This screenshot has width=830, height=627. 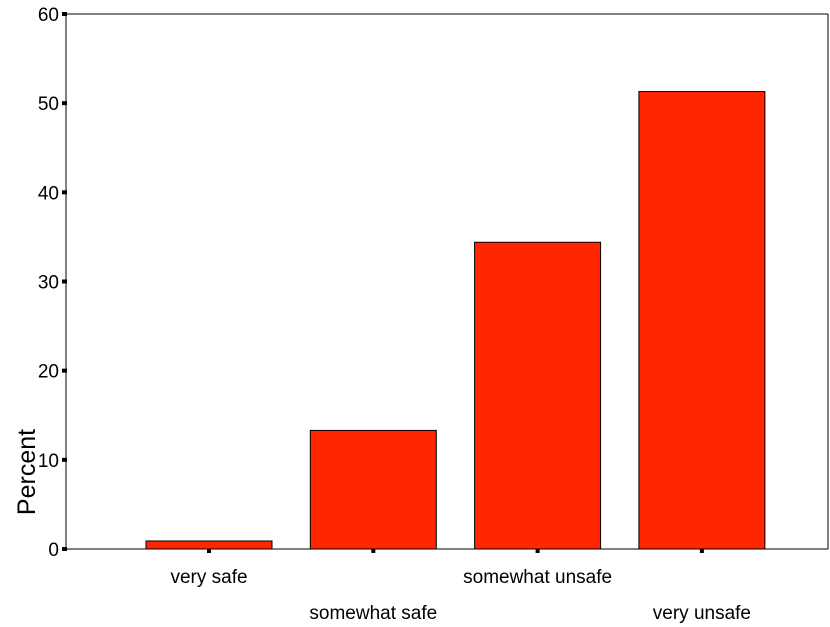 What do you see at coordinates (538, 395) in the screenshot?
I see `bar-somewhat-unsafe` at bounding box center [538, 395].